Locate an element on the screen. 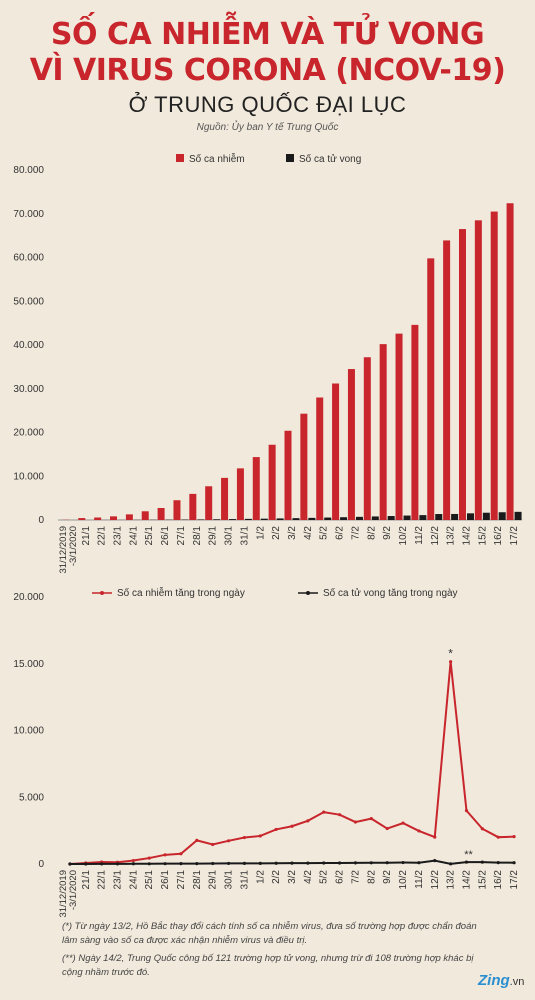  x-tick-label: 24/1 is located at coordinates (133, 536).